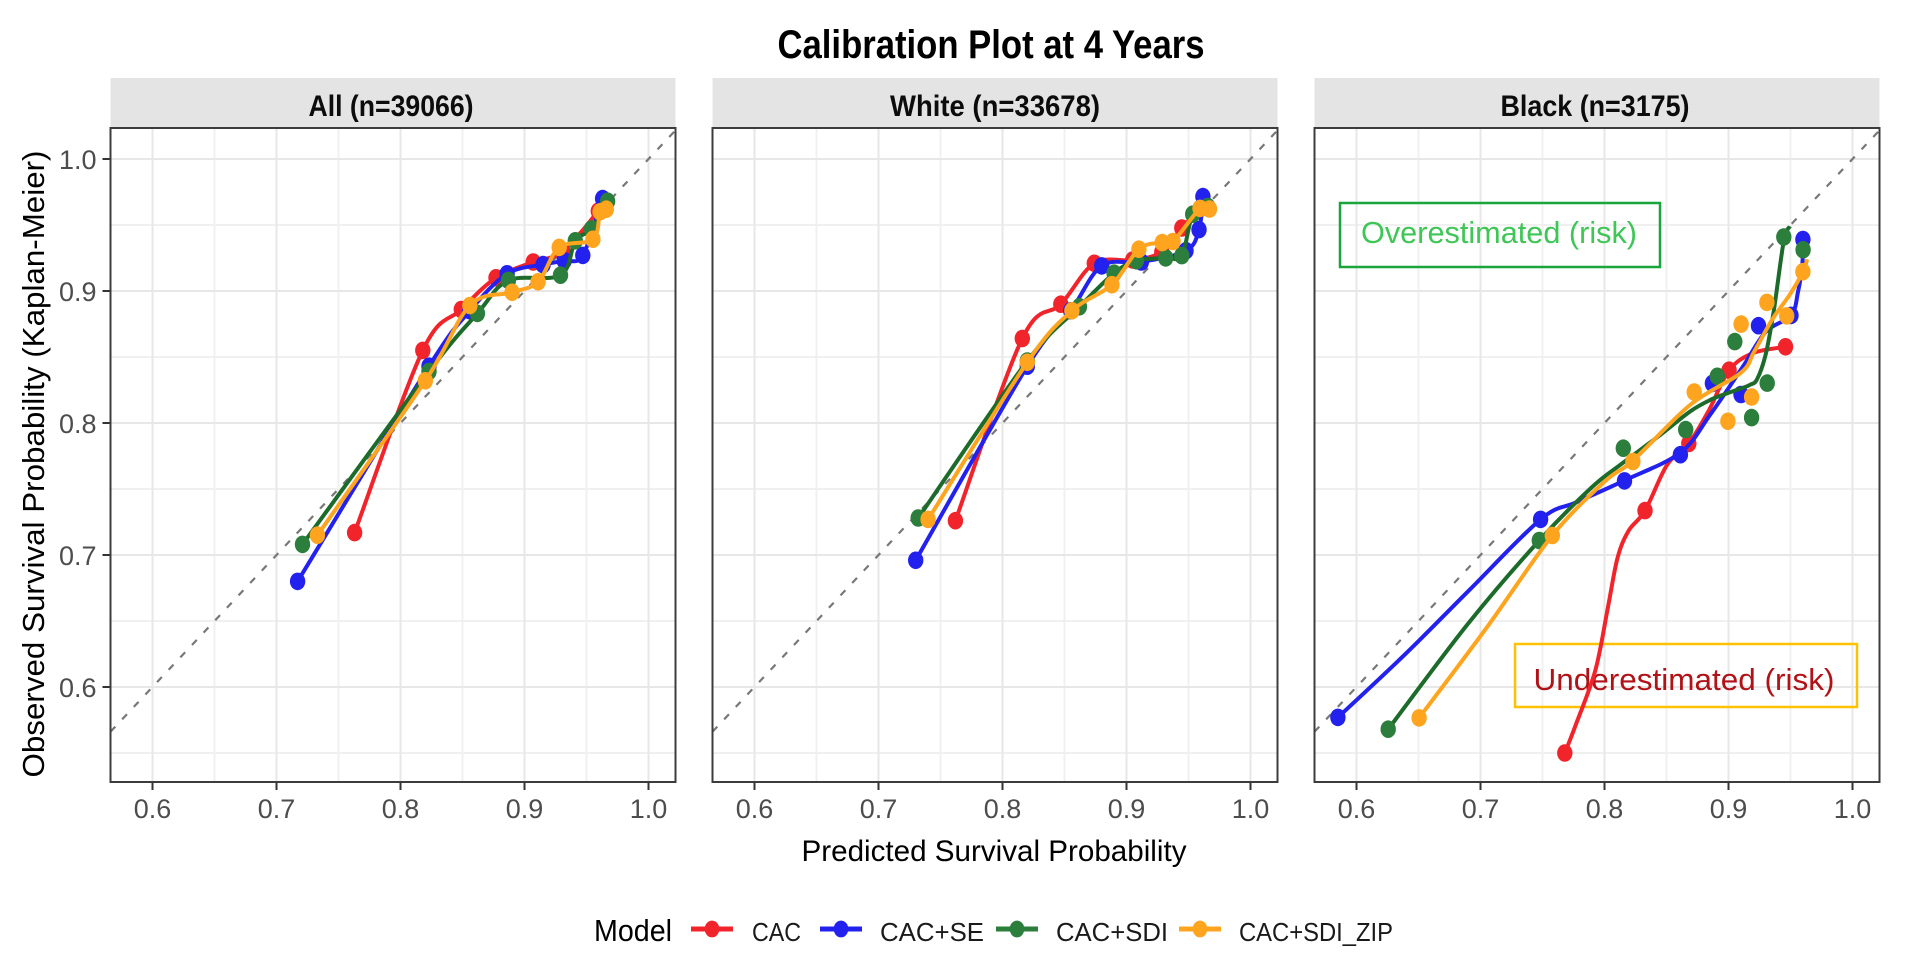  Describe the element at coordinates (995, 106) in the screenshot. I see `svg-text: White (n=33678)` at that location.